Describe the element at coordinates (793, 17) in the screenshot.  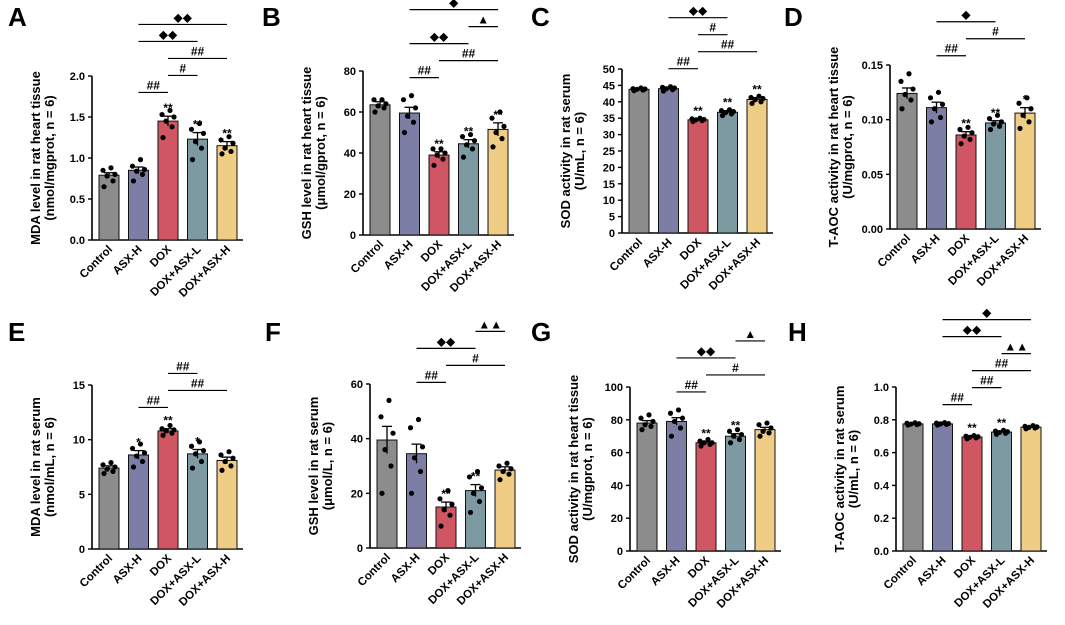
I see `panel-d-letter: D` at that location.